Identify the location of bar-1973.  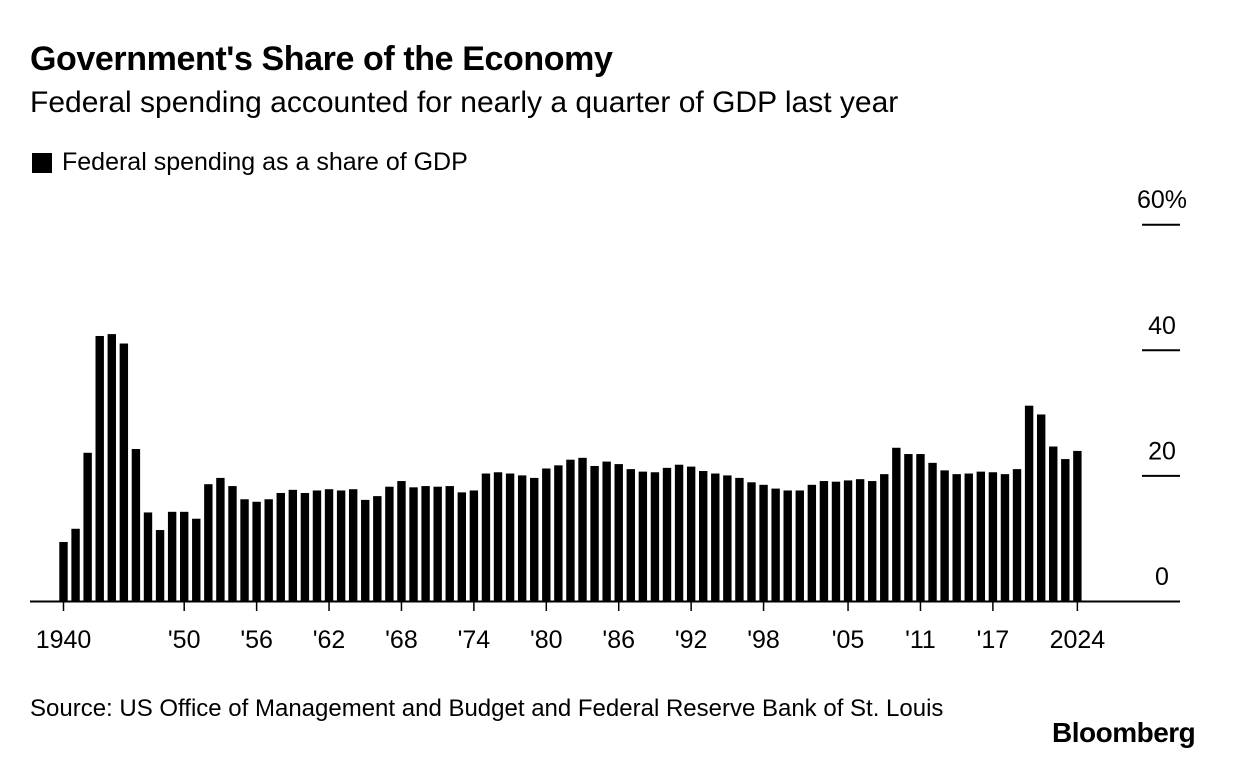
(462, 546).